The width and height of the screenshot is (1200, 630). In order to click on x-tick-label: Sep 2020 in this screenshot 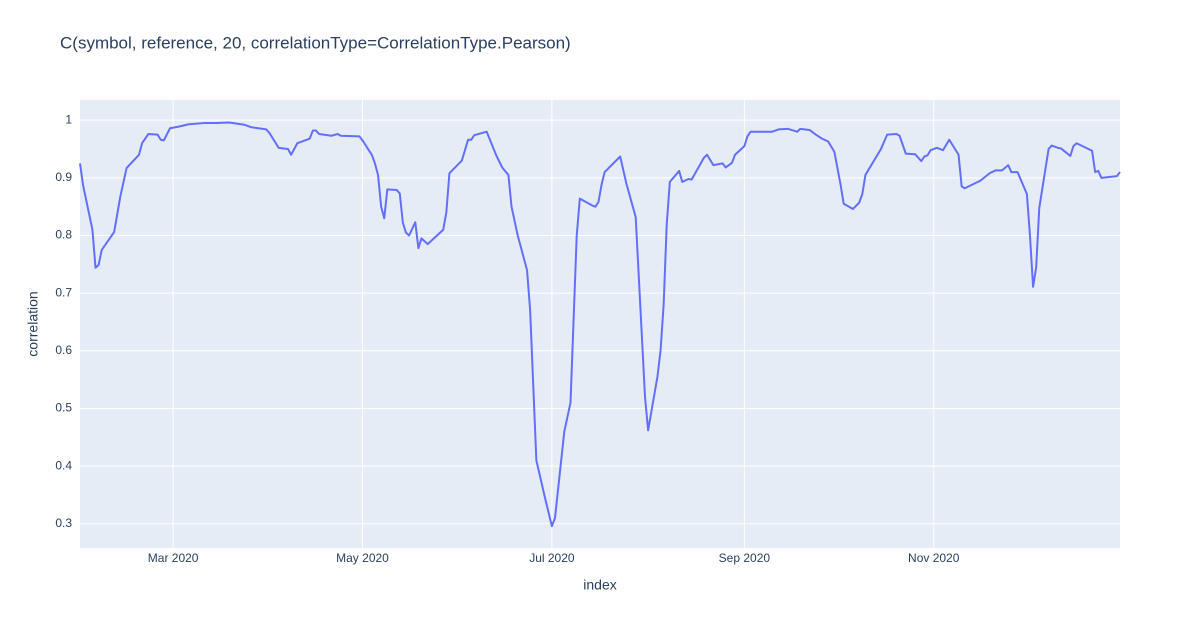, I will do `click(745, 558)`.